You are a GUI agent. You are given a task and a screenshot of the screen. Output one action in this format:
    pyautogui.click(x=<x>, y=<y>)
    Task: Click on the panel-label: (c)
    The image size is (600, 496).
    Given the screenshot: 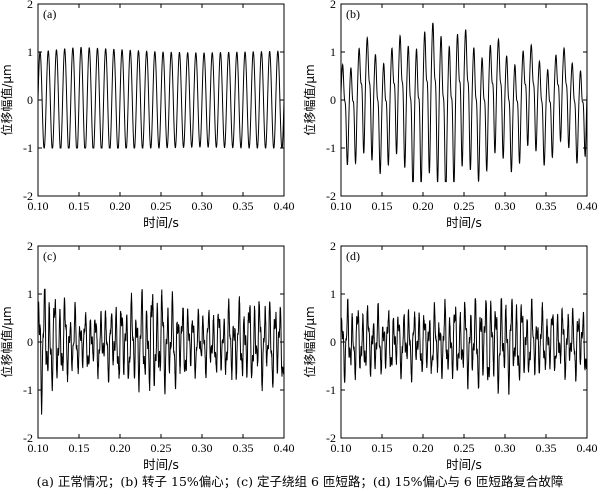 What is the action you would take?
    pyautogui.click(x=49, y=256)
    